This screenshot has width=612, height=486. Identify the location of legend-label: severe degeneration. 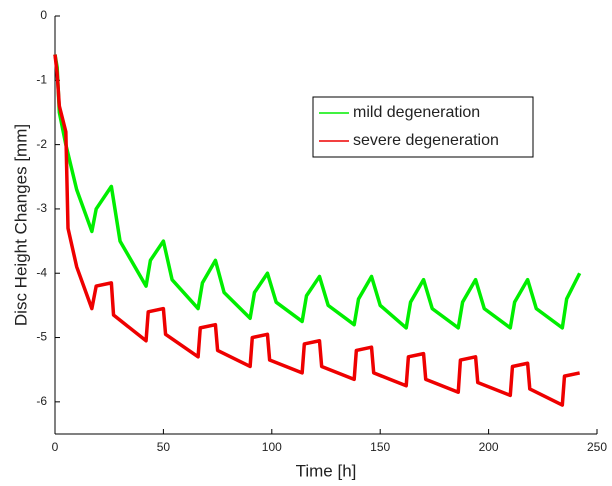
(426, 140).